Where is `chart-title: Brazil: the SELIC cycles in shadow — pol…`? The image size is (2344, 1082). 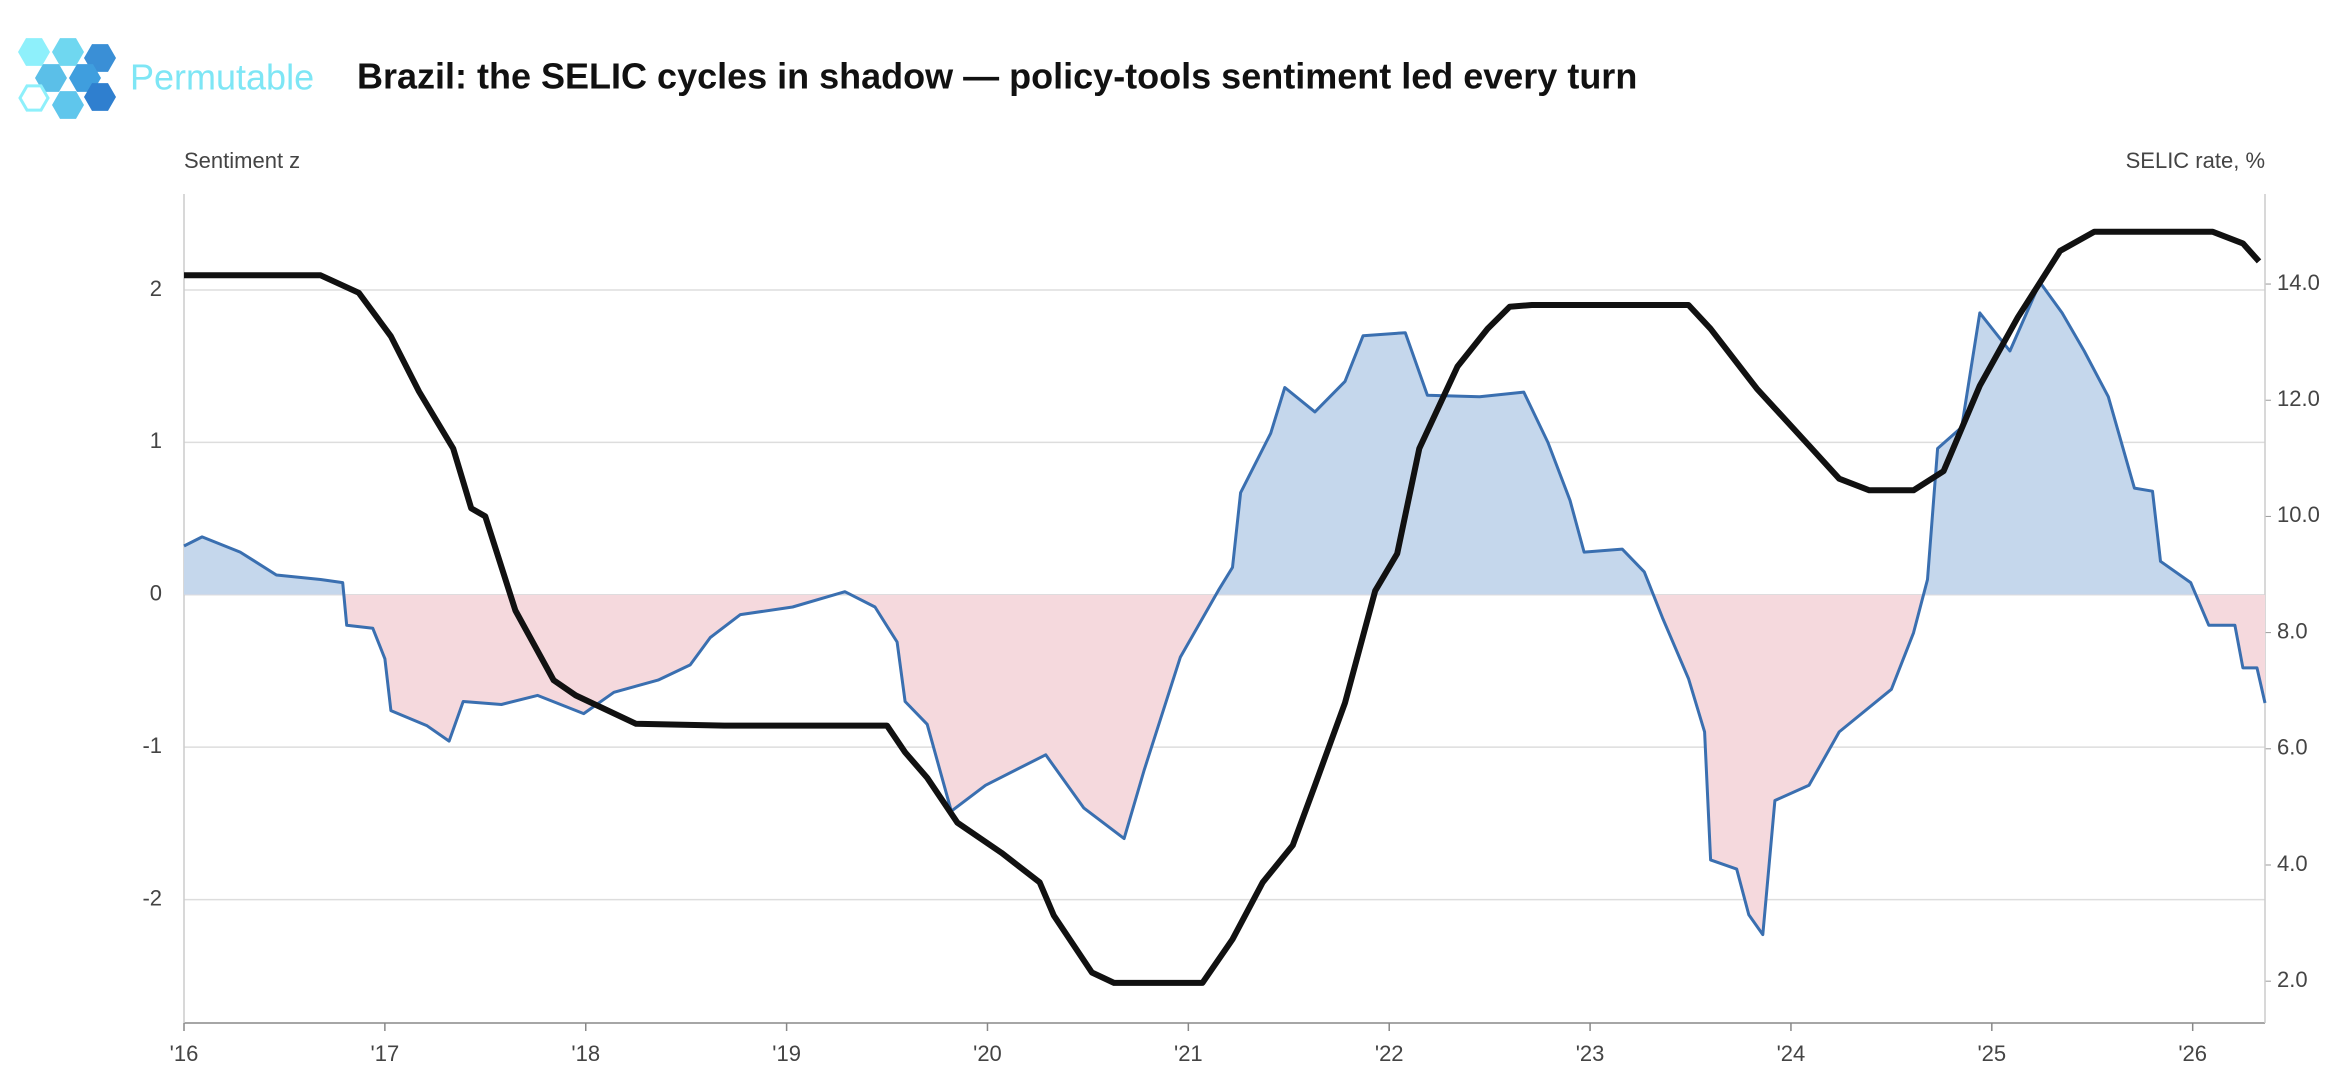 chart-title: Brazil: the SELIC cycles in shadow — pol… is located at coordinates (997, 76).